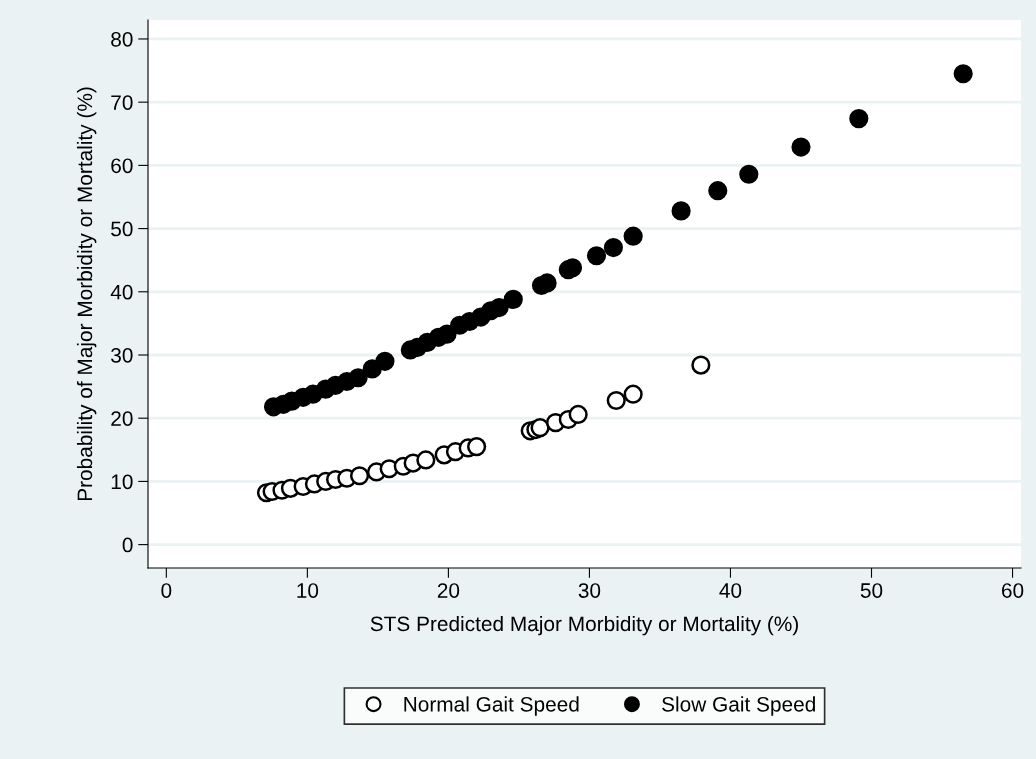  What do you see at coordinates (730, 590) in the screenshot?
I see `x-tick-label: 40` at bounding box center [730, 590].